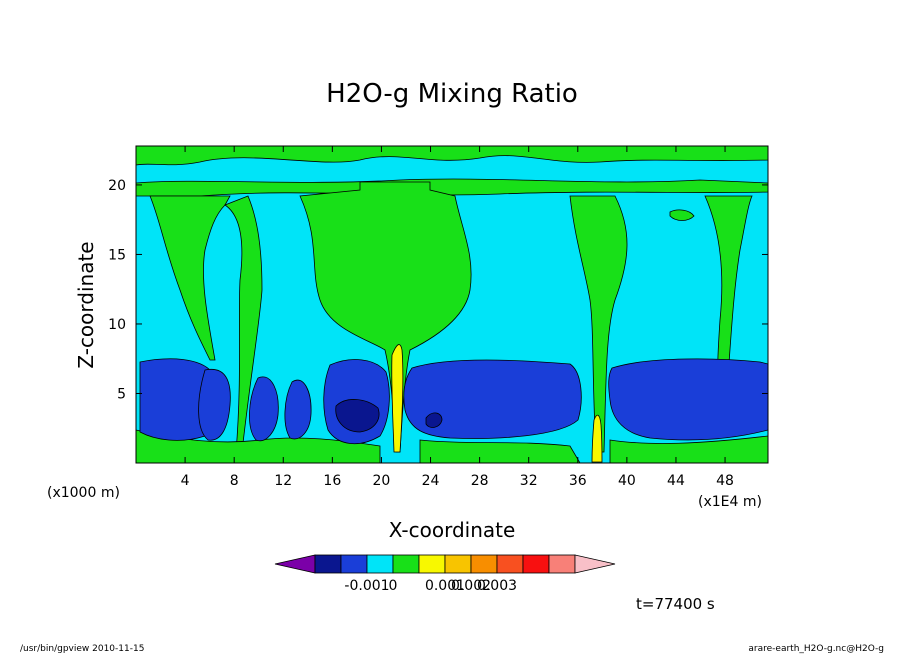  I want to click on x-tick-label: 28, so click(480, 481).